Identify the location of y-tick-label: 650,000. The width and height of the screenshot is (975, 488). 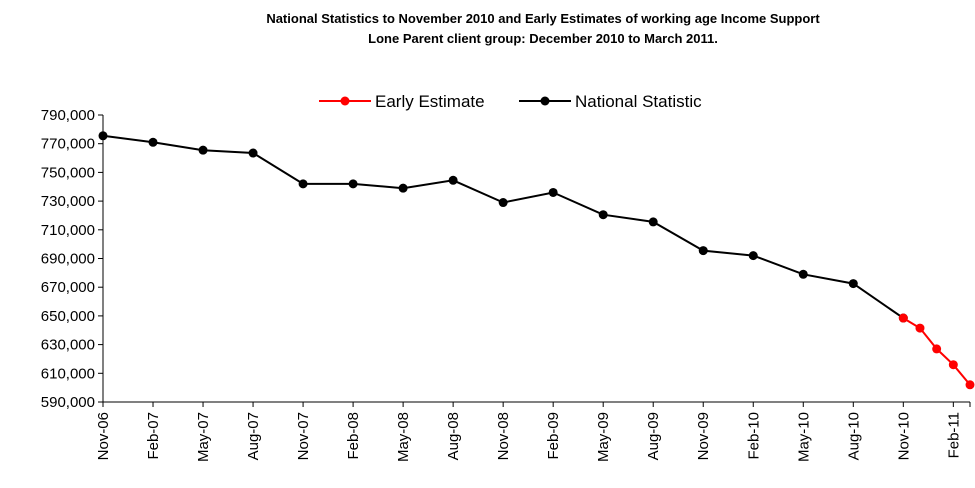
(68, 316).